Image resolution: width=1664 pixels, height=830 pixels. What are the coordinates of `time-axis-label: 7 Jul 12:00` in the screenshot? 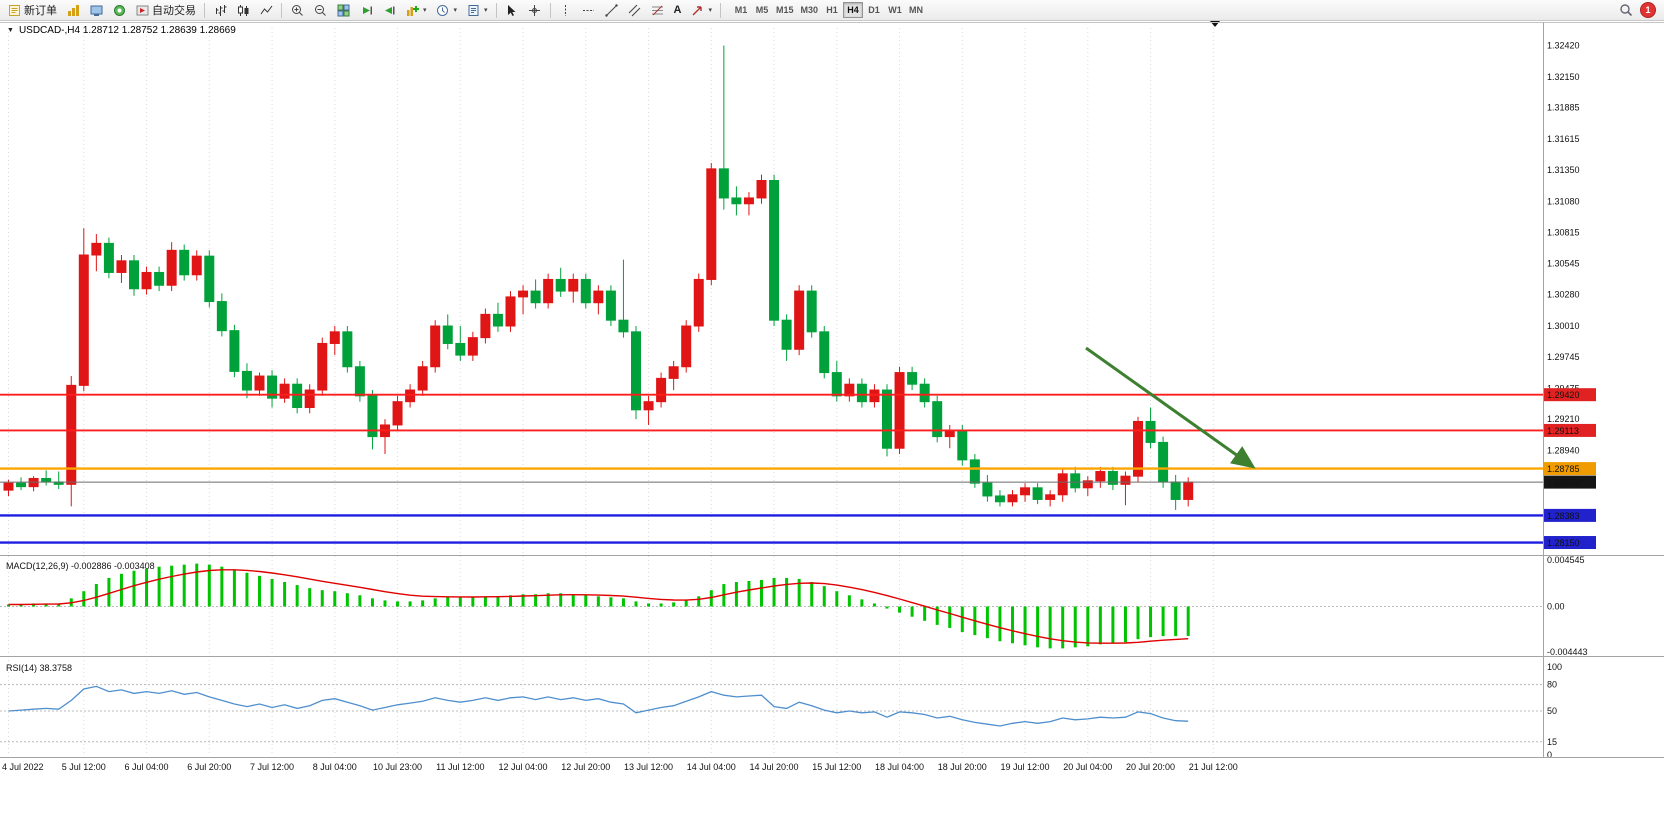 It's located at (272, 767).